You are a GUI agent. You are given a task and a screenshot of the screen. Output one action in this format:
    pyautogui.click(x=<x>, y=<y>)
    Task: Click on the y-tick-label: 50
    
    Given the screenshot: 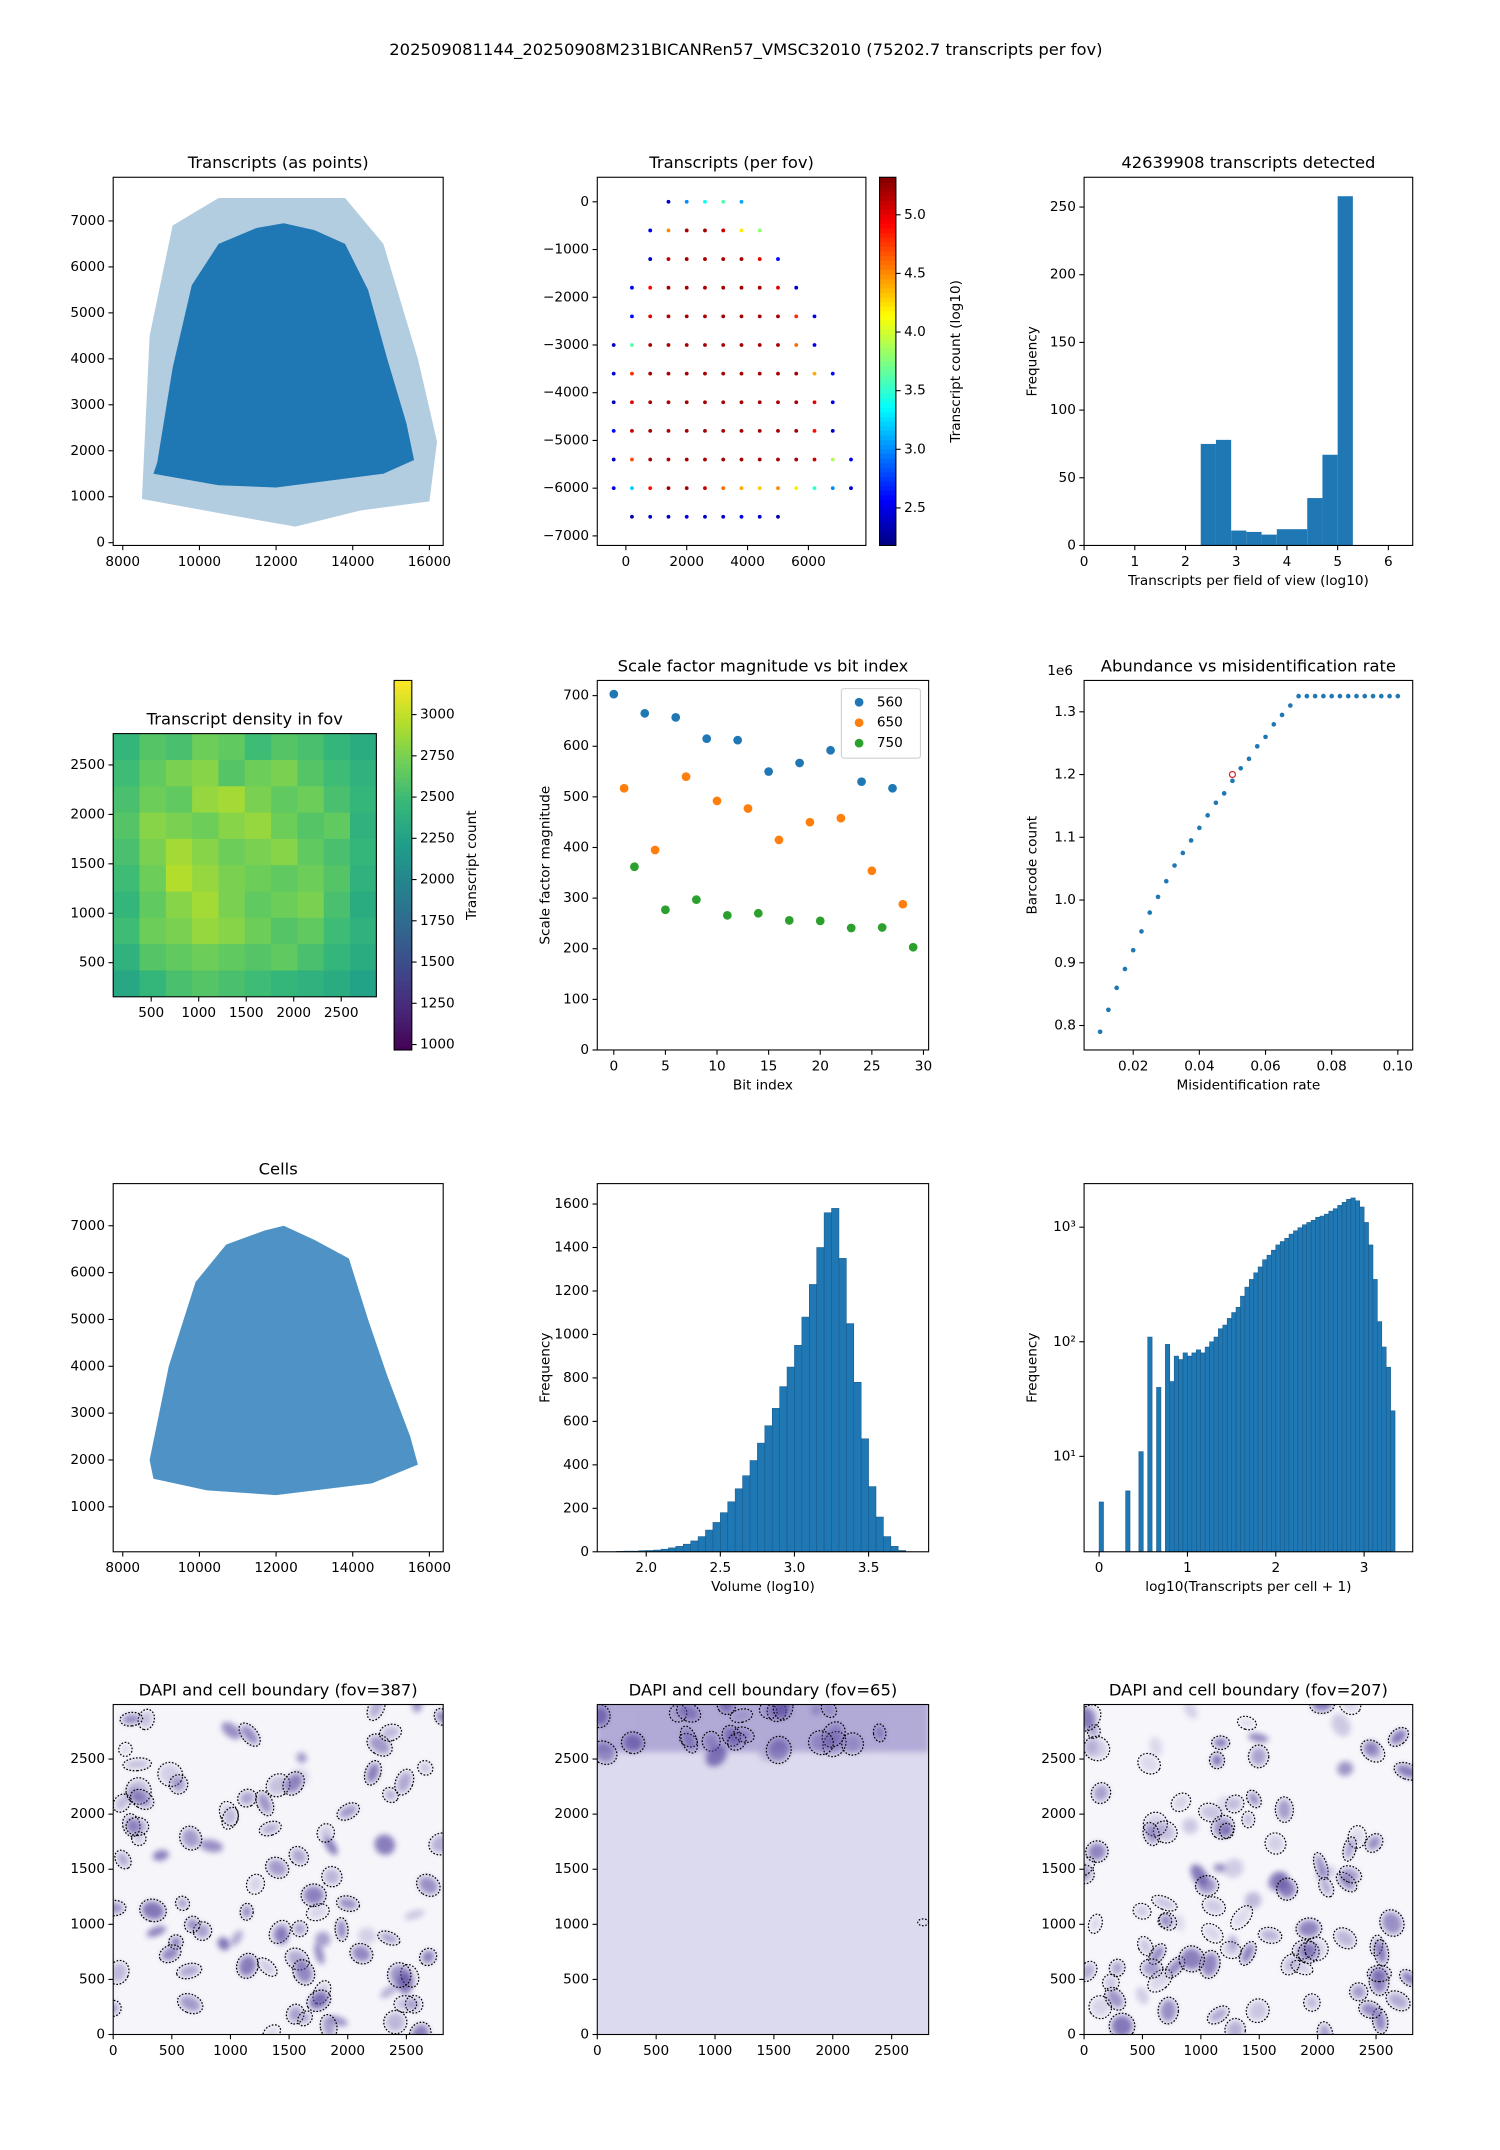 What is the action you would take?
    pyautogui.click(x=1067, y=478)
    